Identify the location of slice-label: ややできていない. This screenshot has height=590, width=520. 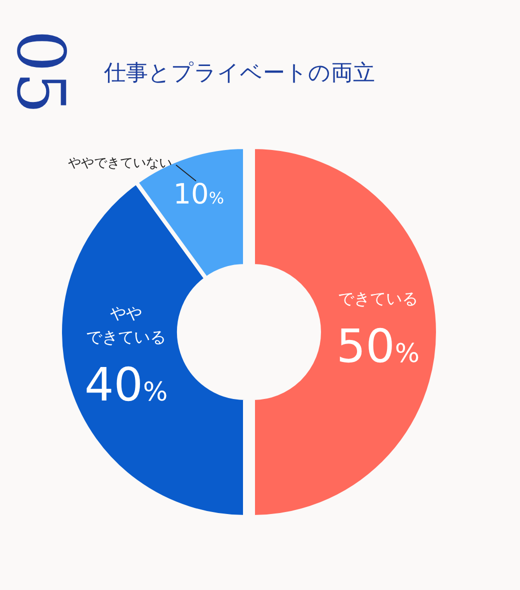
(120, 162).